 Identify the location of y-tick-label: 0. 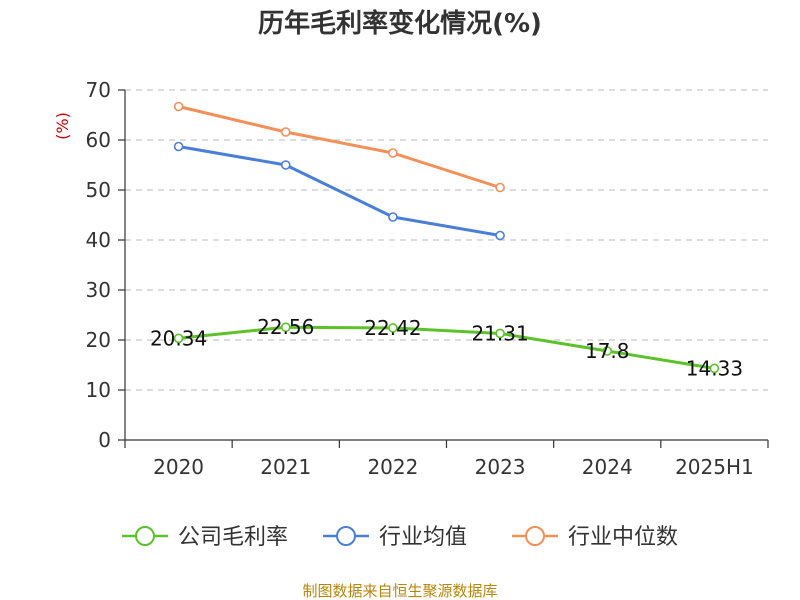
(104, 440).